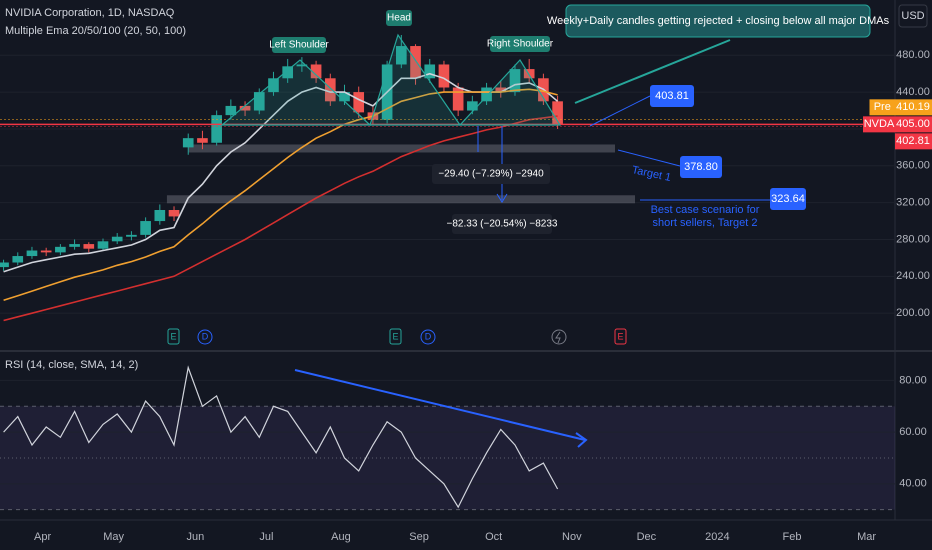 This screenshot has width=932, height=550. Describe the element at coordinates (913, 276) in the screenshot. I see `y-tick-label: 240.00` at that location.